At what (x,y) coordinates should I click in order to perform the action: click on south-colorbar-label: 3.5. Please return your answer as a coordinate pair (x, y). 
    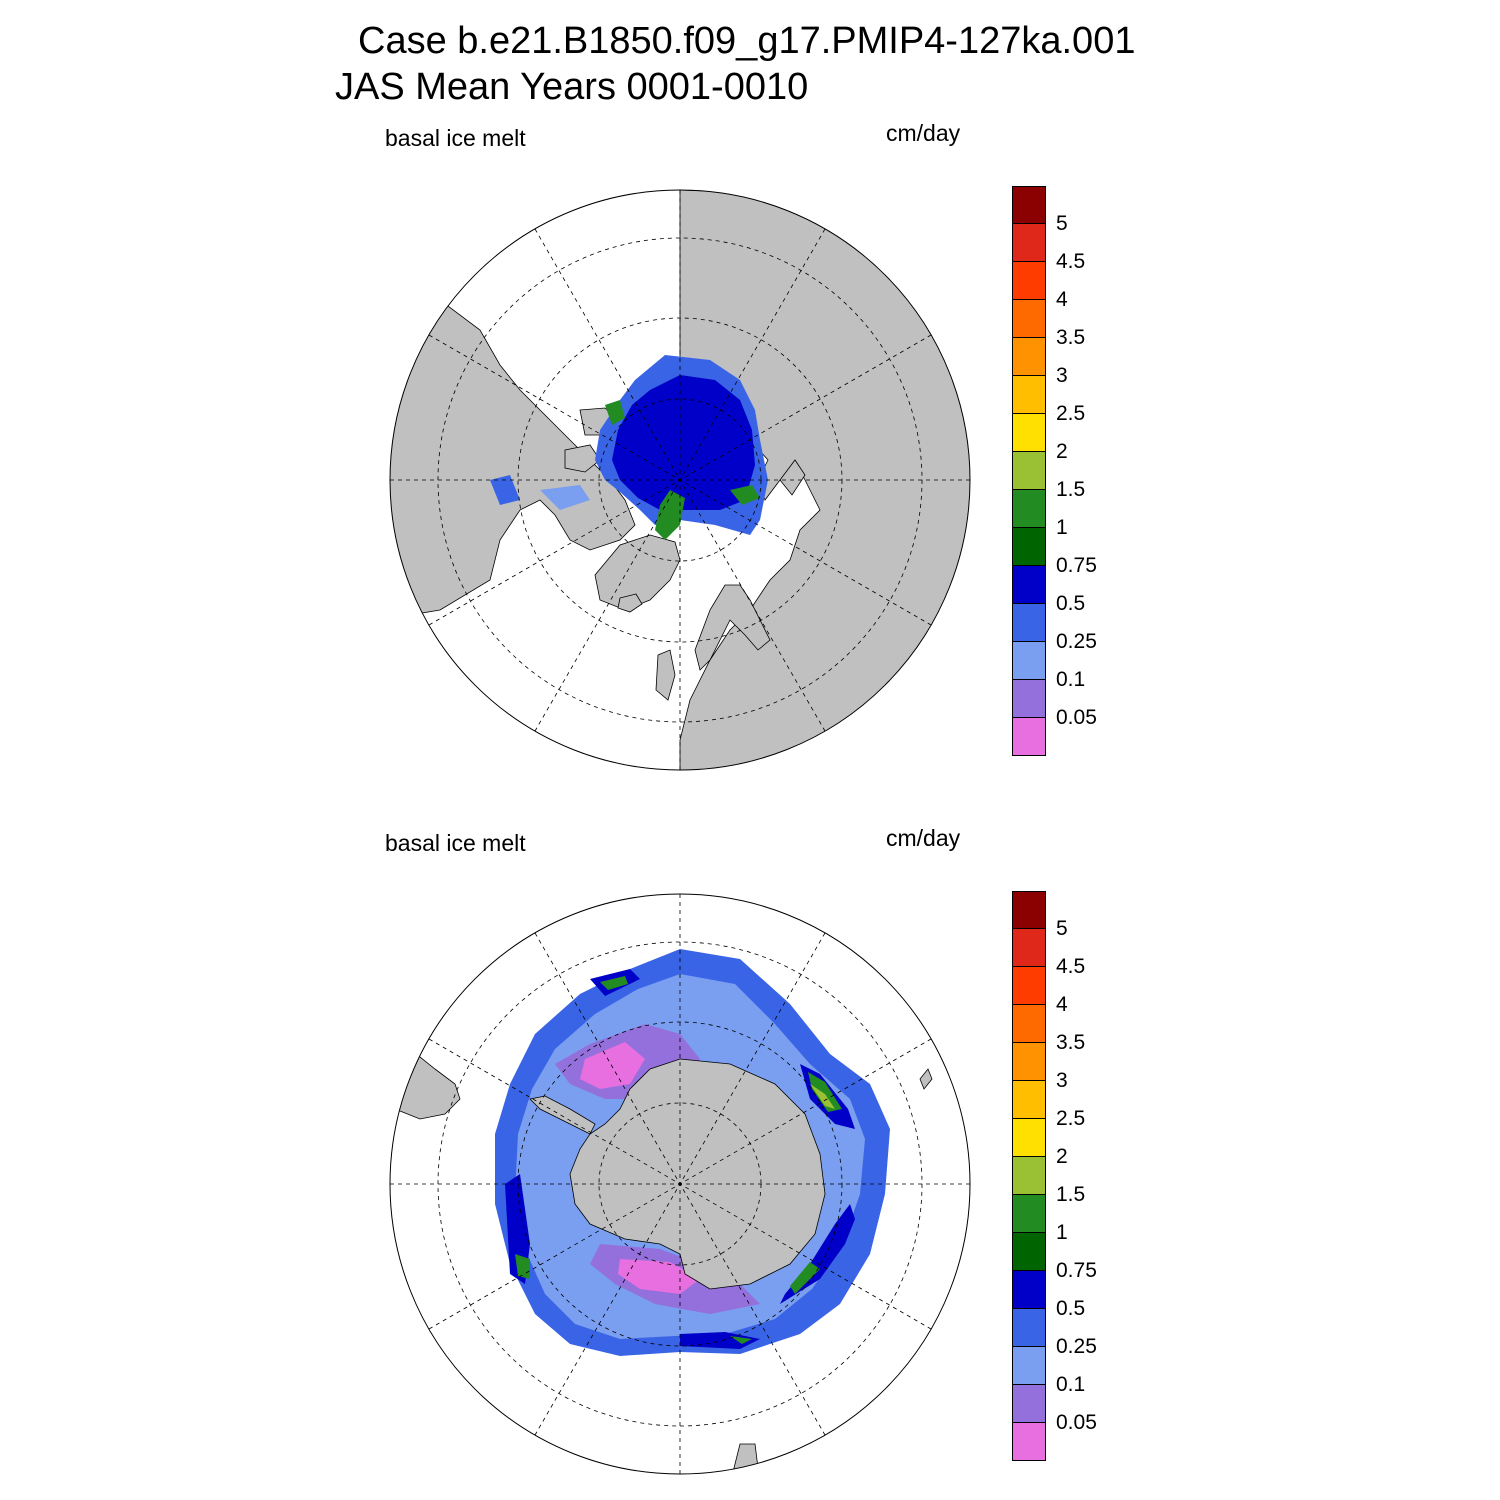
    Looking at the image, I should click on (1071, 1042).